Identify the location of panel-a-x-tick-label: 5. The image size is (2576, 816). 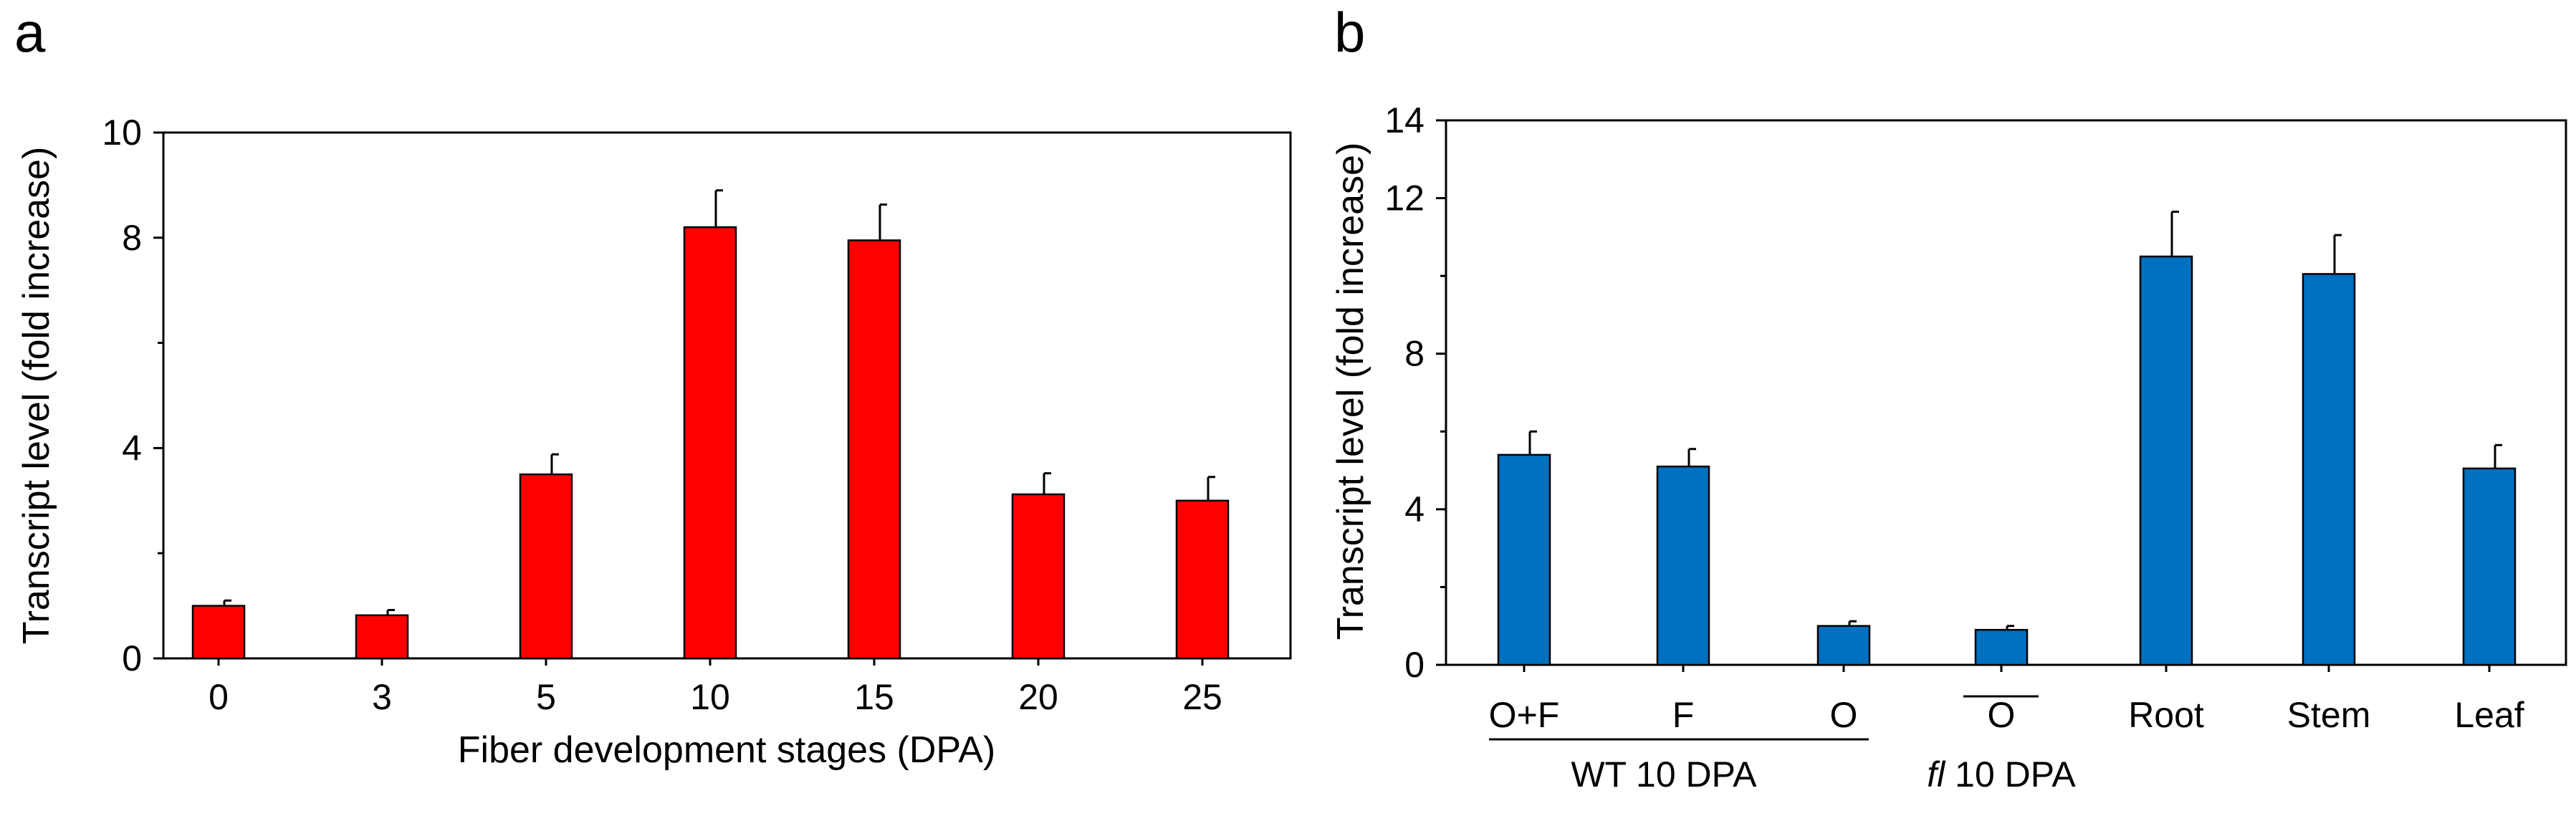
(546, 697).